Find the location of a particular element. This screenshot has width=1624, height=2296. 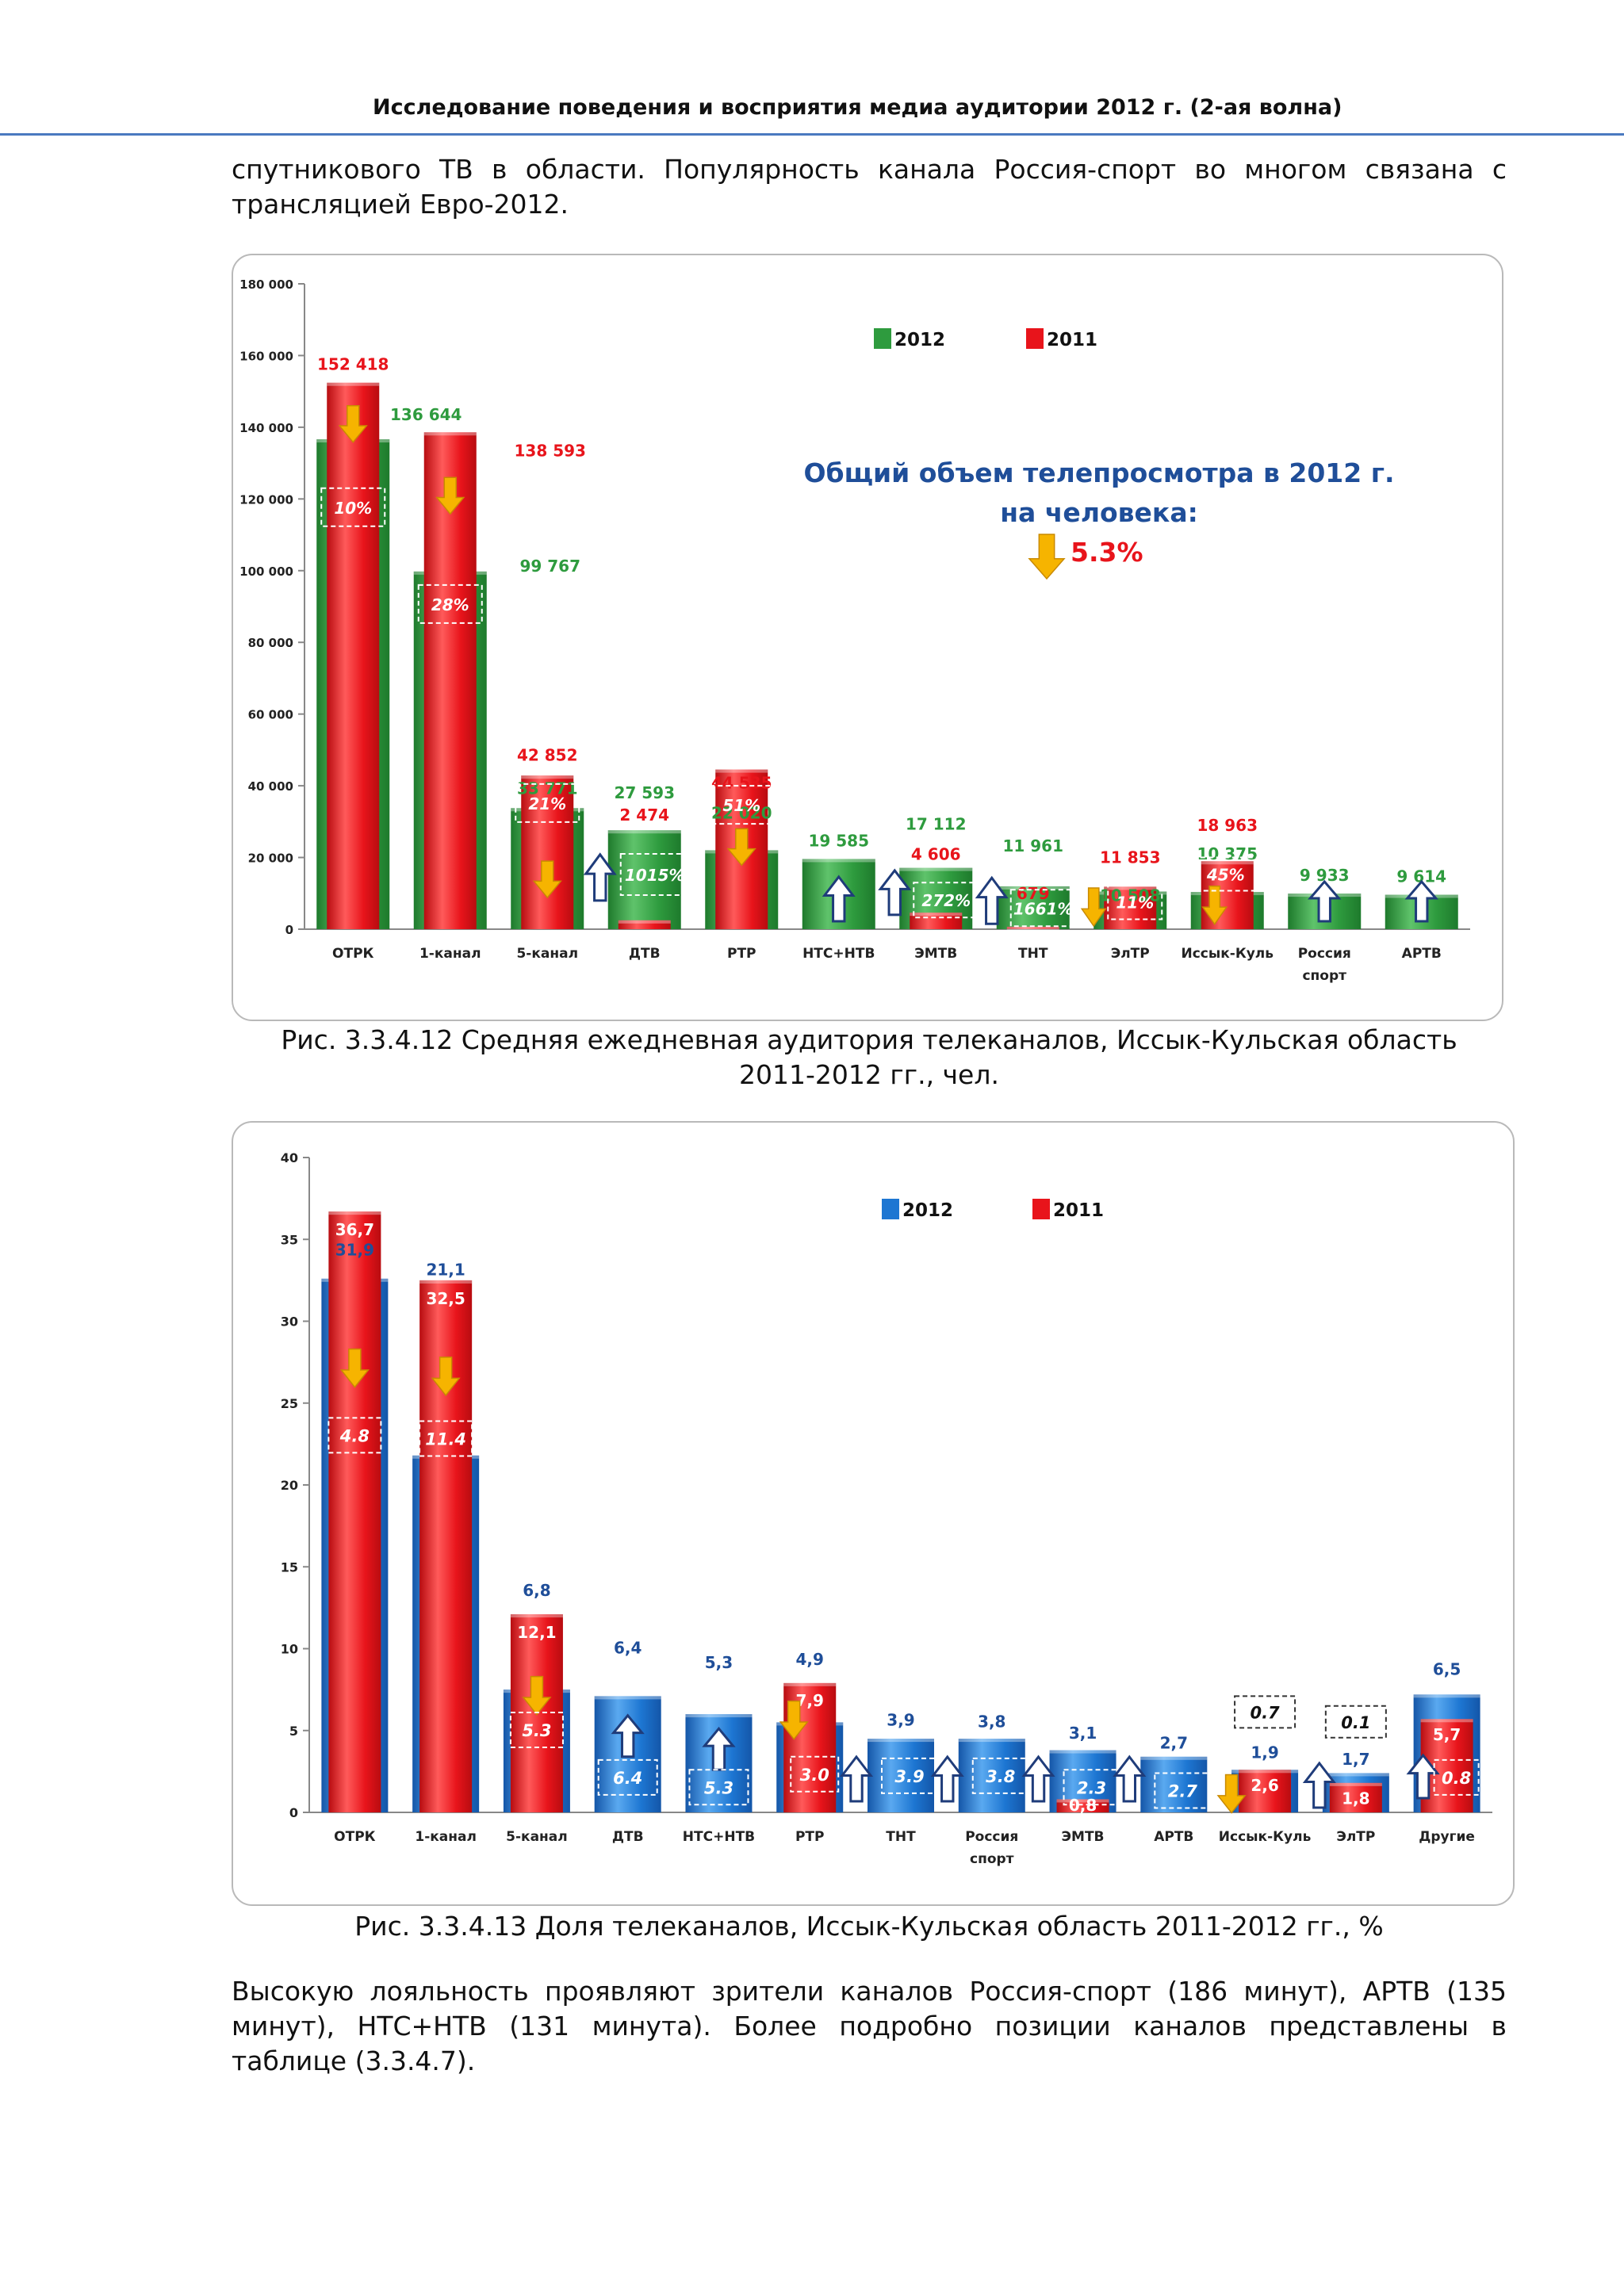

chart1-change-label: 10% is located at coordinates (353, 509).